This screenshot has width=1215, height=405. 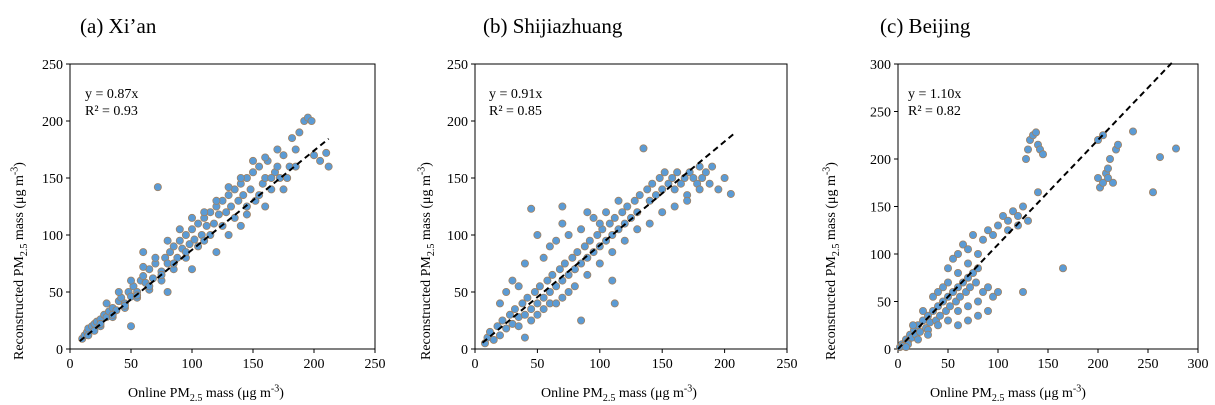 I want to click on y-tick-label: 250, so click(x=457, y=65).